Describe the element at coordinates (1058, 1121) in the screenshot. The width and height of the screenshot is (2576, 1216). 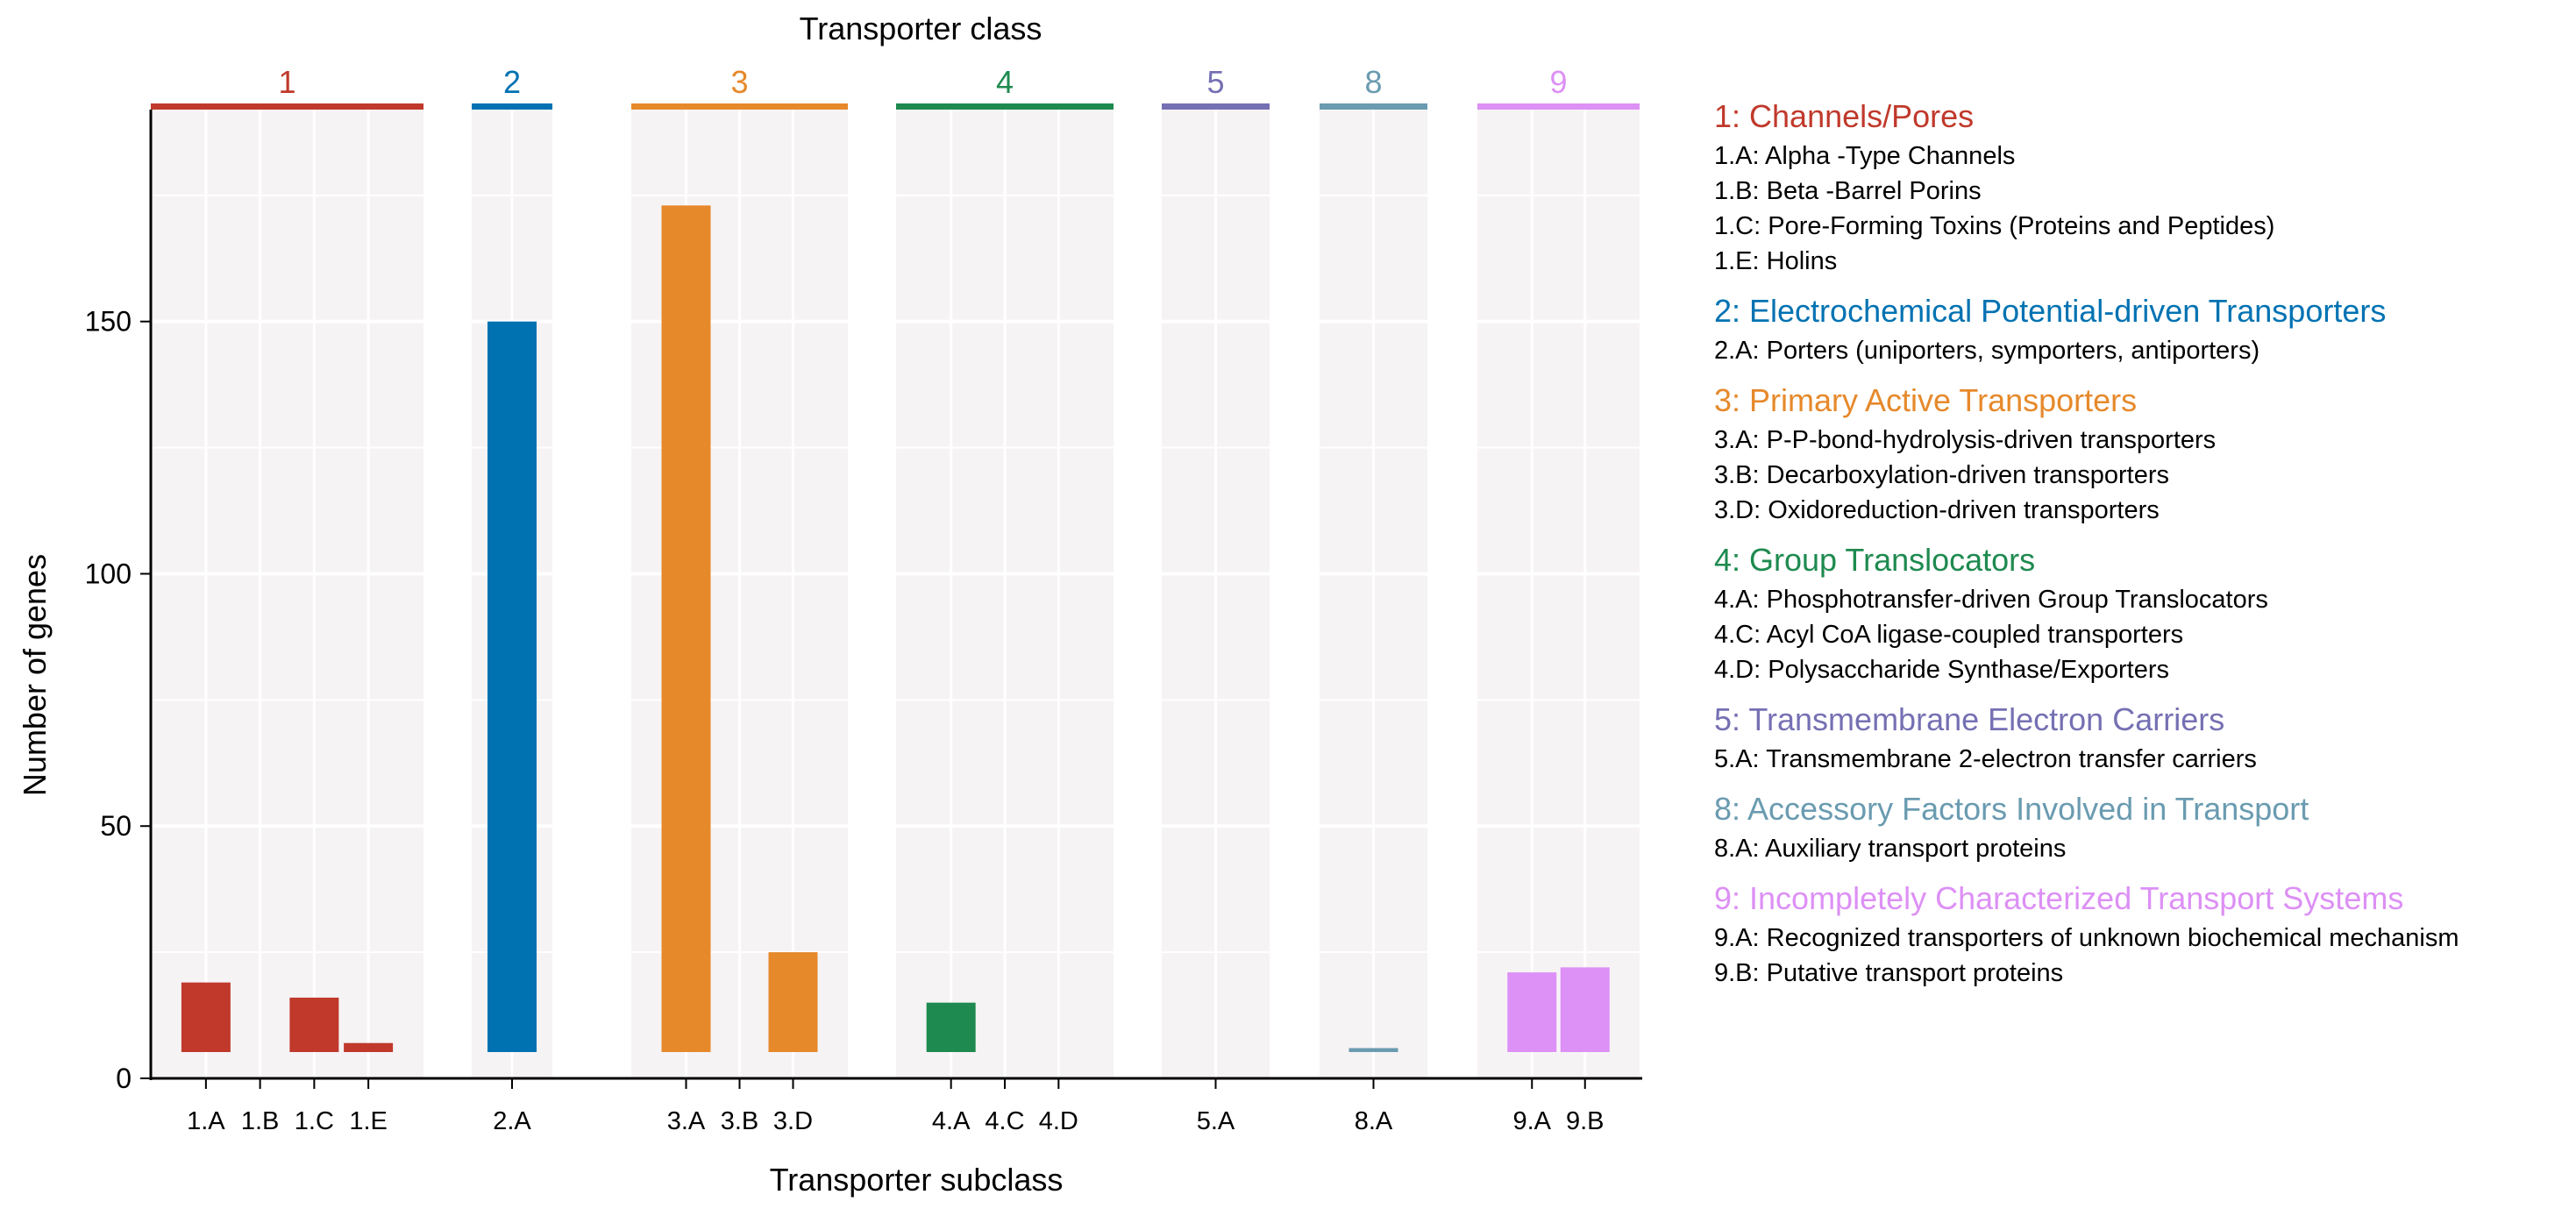
I see `x-tick-label: 4.D` at that location.